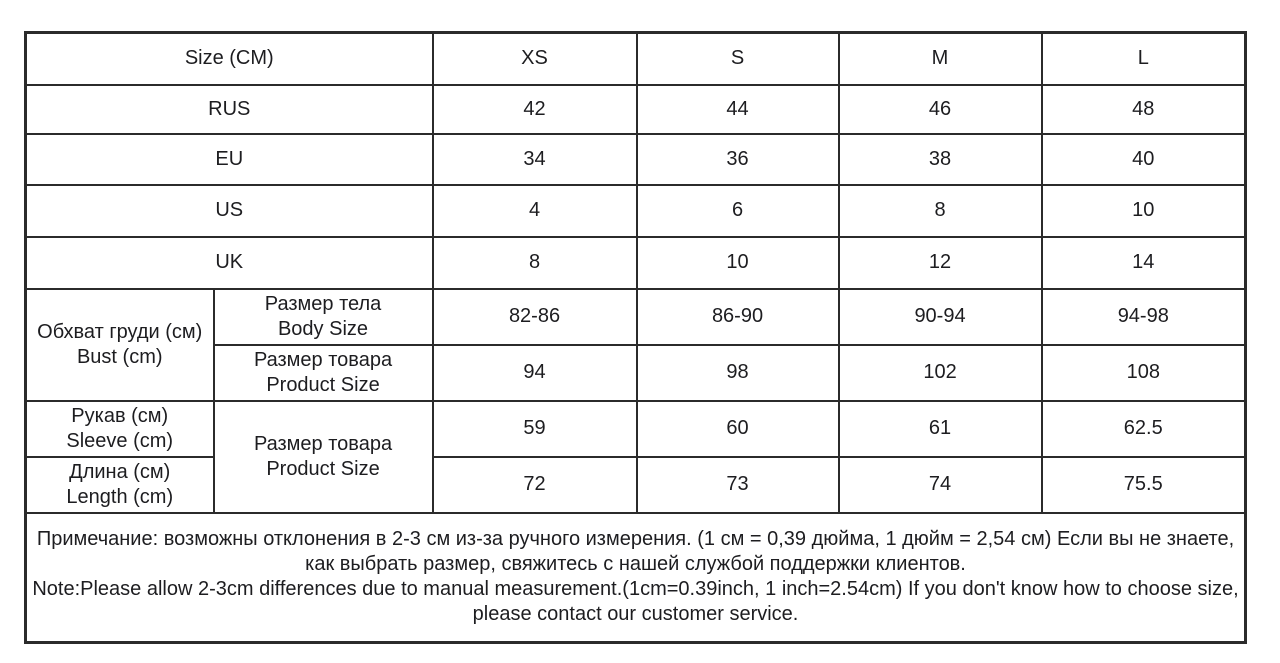 The height and width of the screenshot is (663, 1280). I want to click on header-size-xs-cell: XS, so click(534, 58).